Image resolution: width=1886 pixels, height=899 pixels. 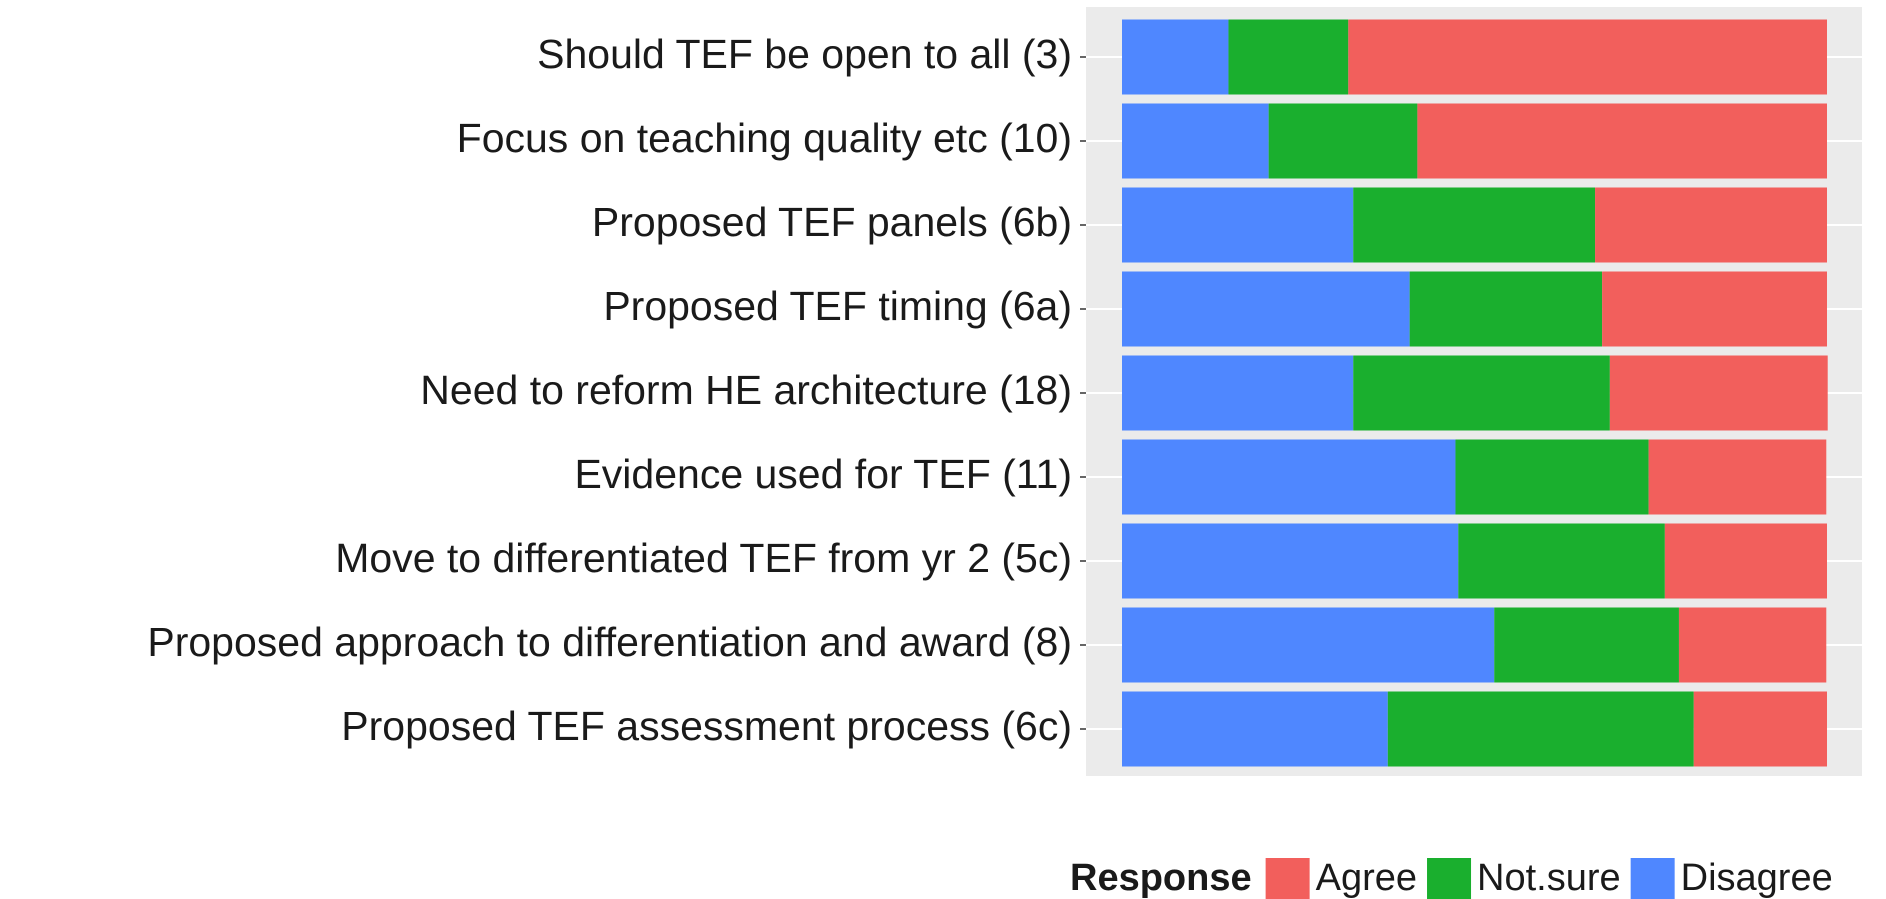 I want to click on y-tick-label: Focus on teaching quality etc (10), so click(x=764, y=138).